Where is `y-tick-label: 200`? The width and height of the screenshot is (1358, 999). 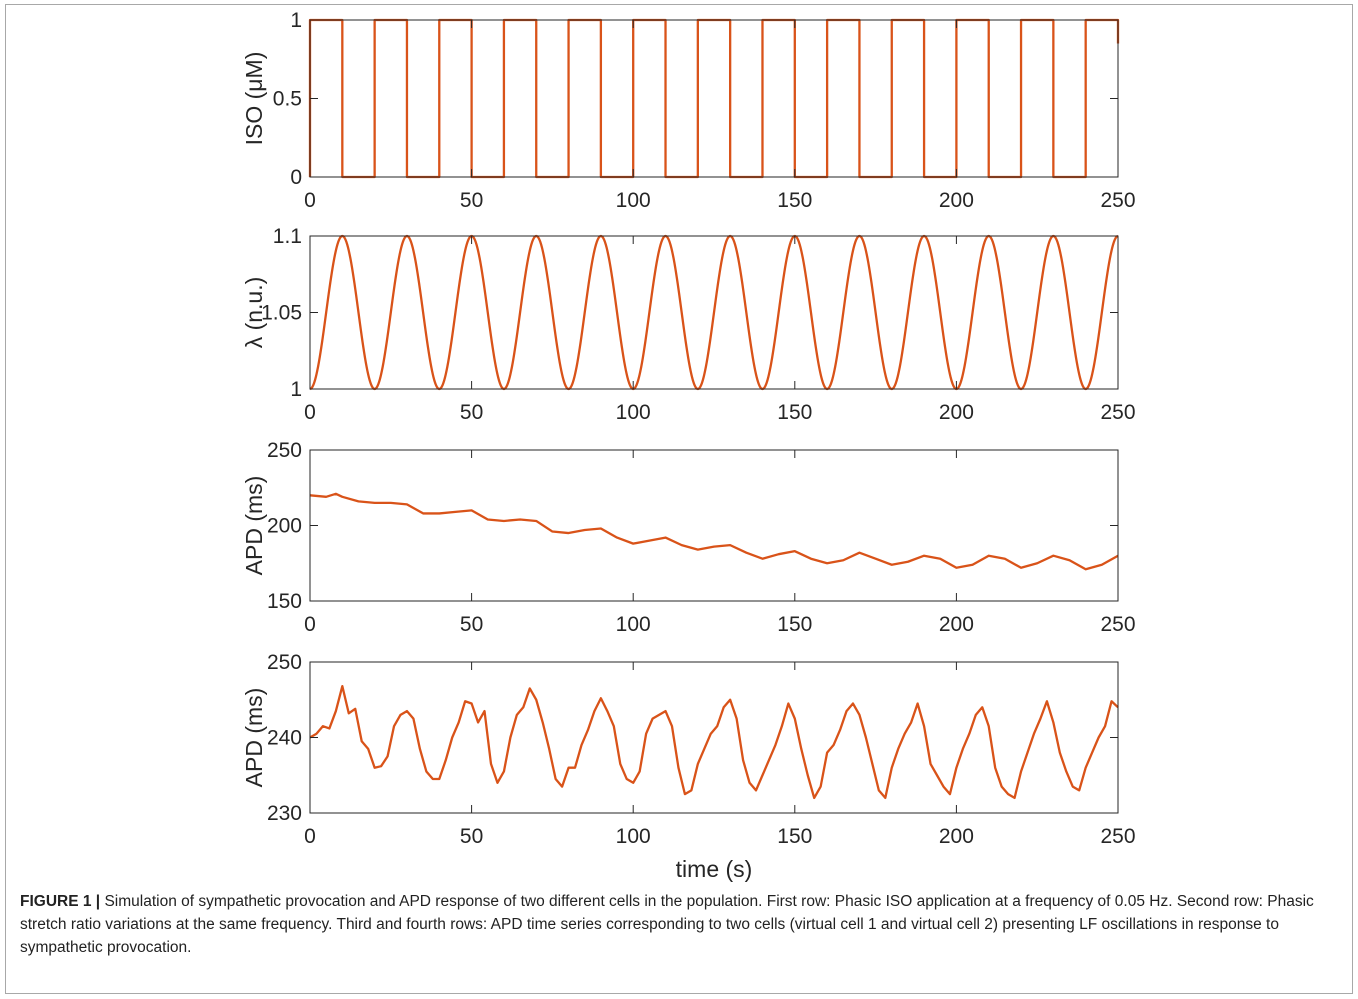
y-tick-label: 200 is located at coordinates (284, 526).